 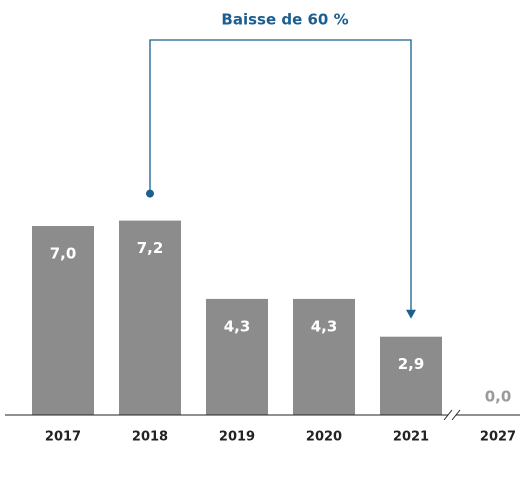 I want to click on value-label: 2,9, so click(x=411, y=364).